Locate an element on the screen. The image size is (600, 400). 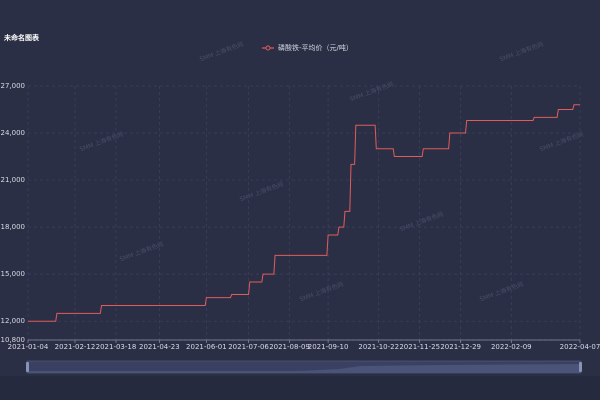
x-tick-label: 2021-03-18 is located at coordinates (116, 347).